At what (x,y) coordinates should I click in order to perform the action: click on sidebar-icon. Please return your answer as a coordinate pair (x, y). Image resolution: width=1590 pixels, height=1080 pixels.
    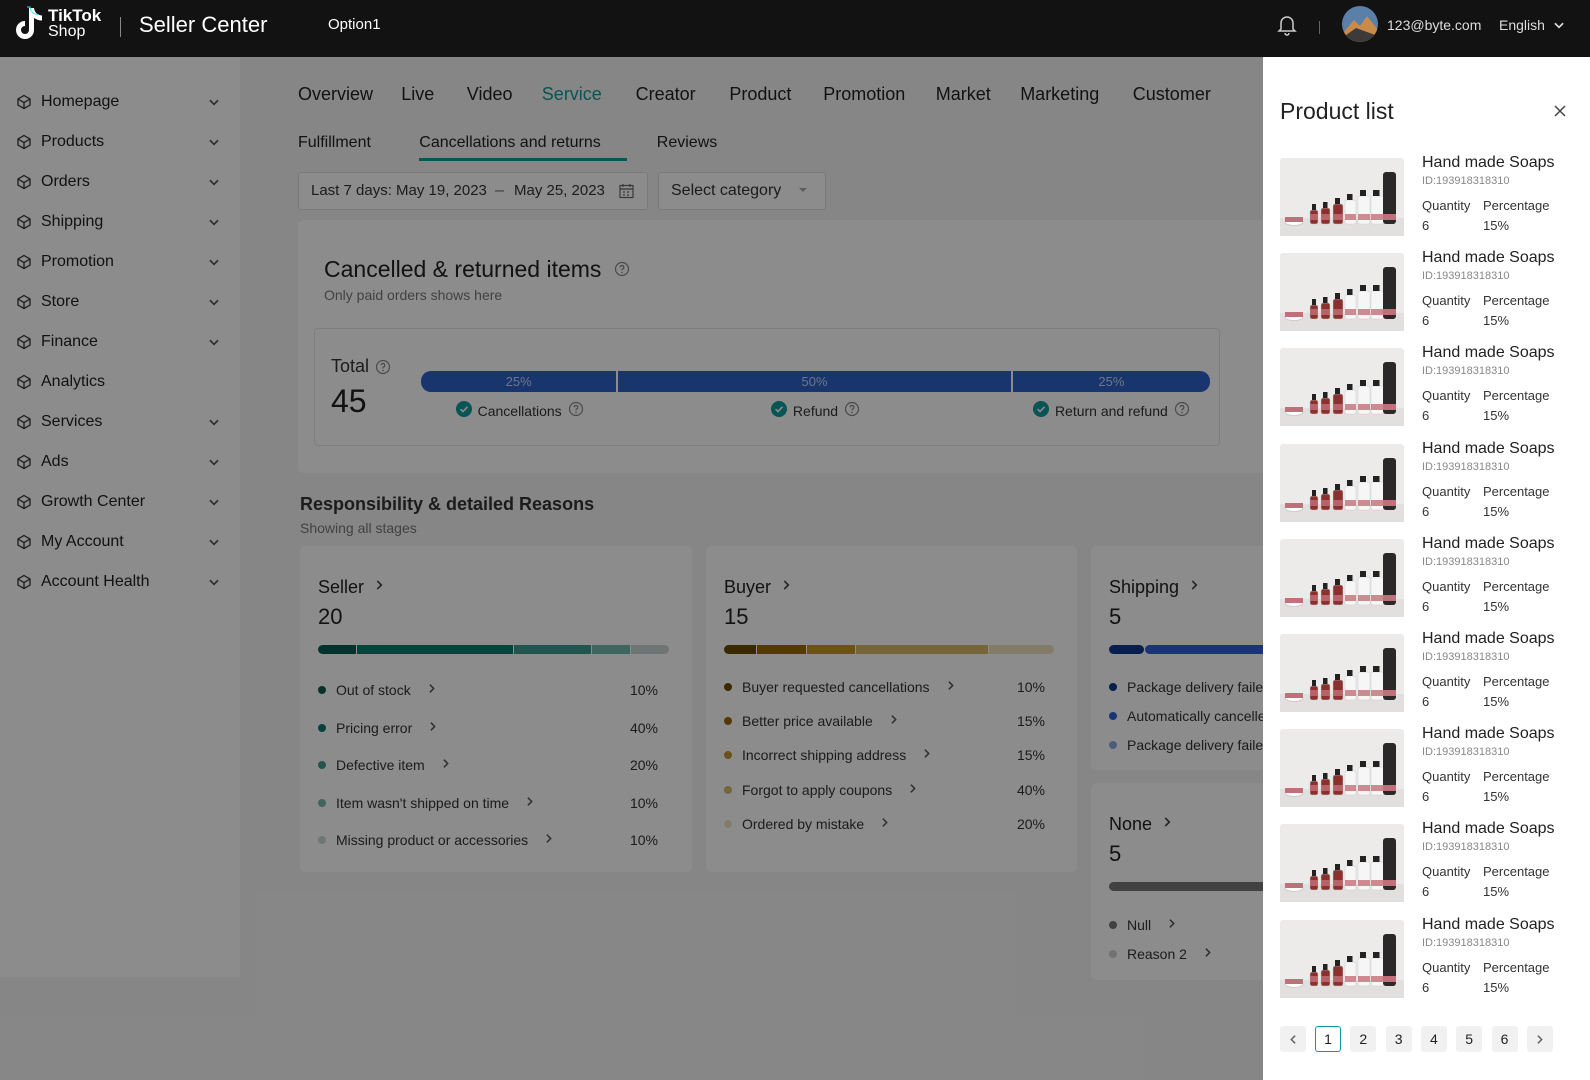
    Looking at the image, I should click on (24, 184).